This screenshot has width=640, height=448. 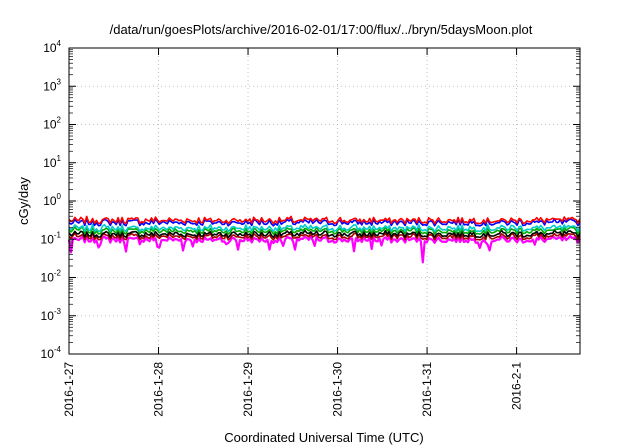 I want to click on y-tick-label: 10⁻⁴, so click(x=51, y=353).